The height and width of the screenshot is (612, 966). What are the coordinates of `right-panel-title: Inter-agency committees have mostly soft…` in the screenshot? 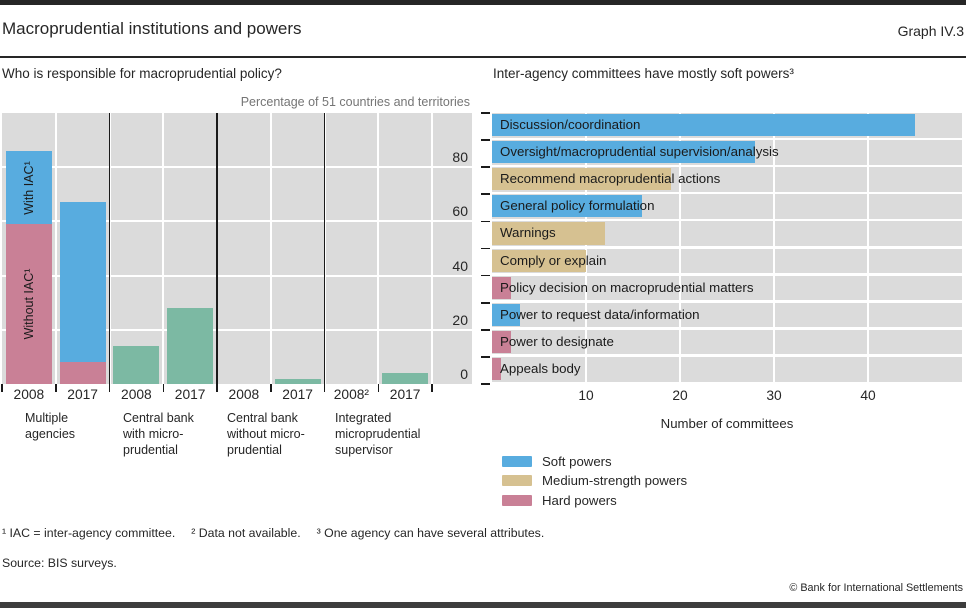 It's located at (643, 73).